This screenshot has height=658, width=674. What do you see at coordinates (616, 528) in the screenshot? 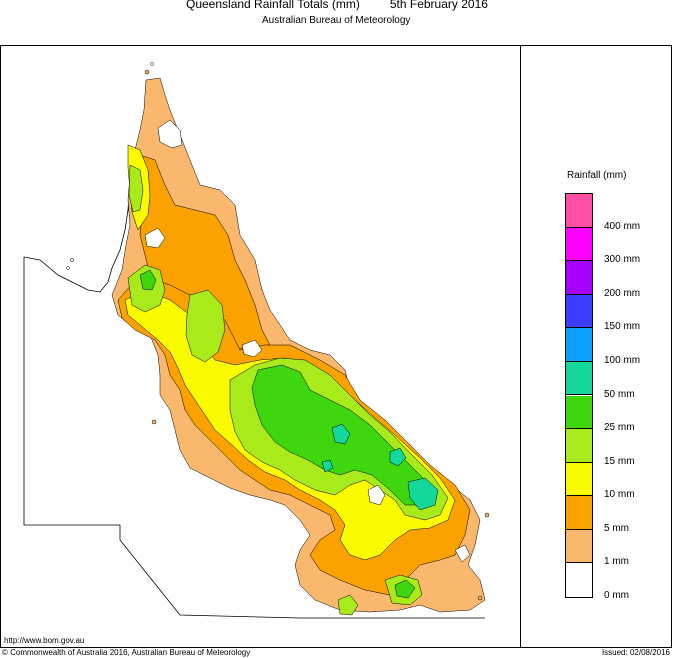
I see `legend-label: 5 mm` at bounding box center [616, 528].